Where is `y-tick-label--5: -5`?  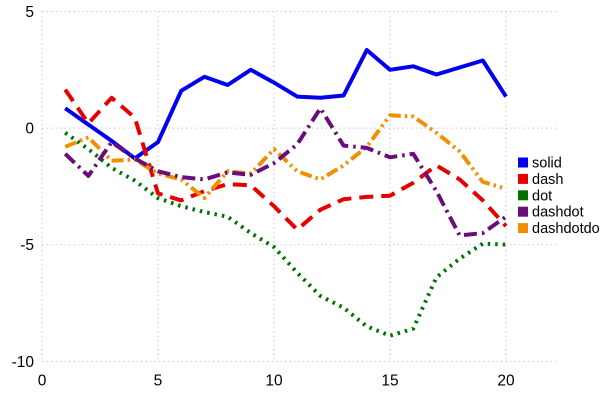
y-tick-label--5: -5 is located at coordinates (27, 245).